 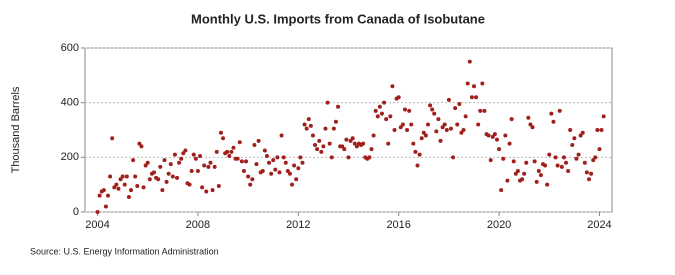 What do you see at coordinates (70, 48) in the screenshot?
I see `y-tick-label: 600` at bounding box center [70, 48].